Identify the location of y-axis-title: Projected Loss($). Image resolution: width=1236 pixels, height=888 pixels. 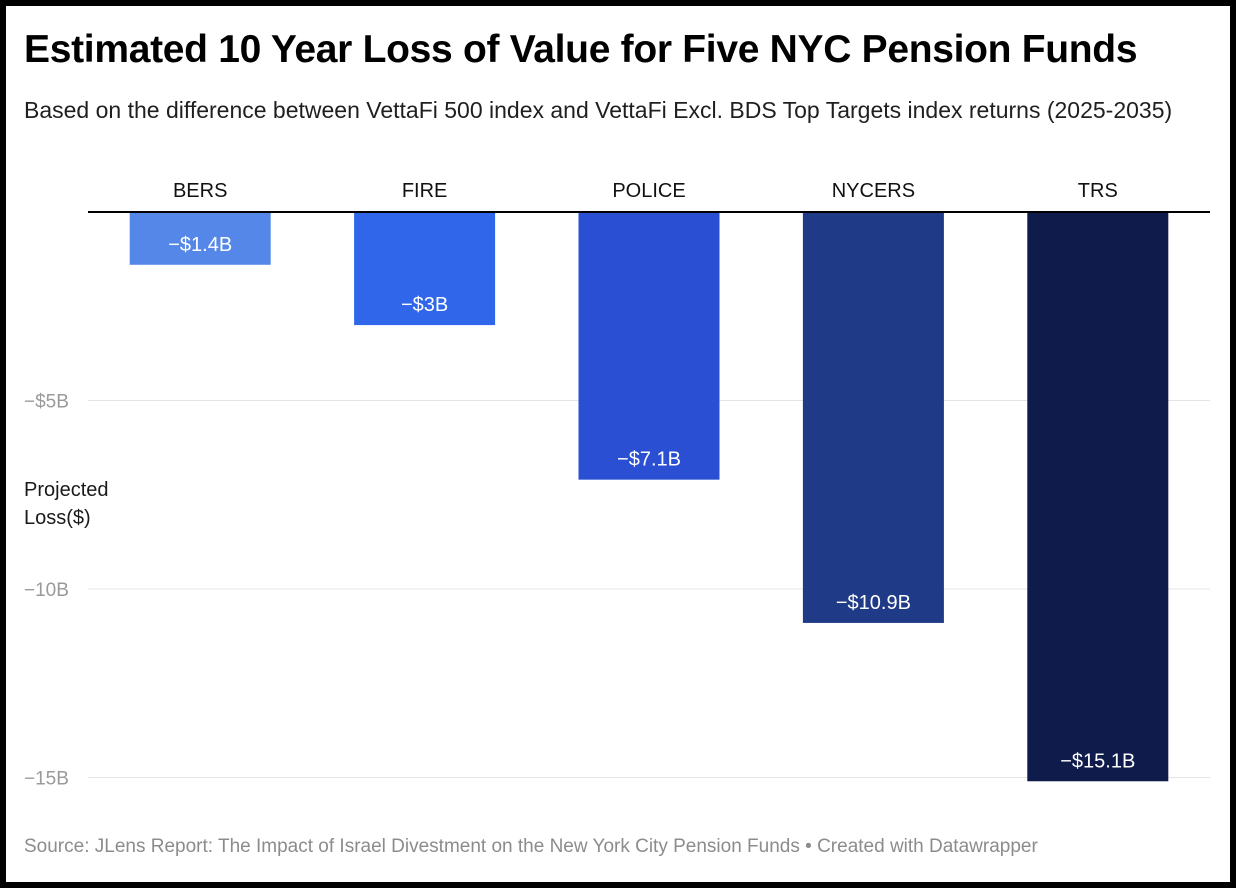
(66, 504).